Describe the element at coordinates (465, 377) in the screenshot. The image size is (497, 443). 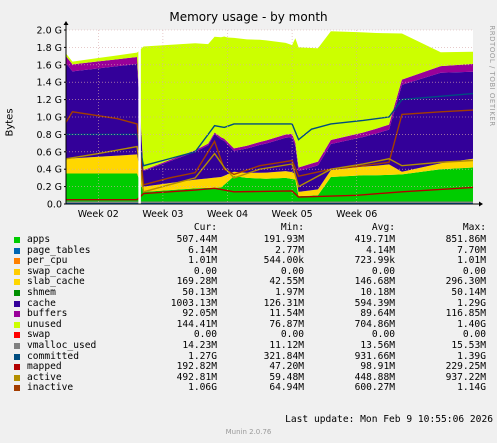
I see `legend-max: 937.22M` at that location.